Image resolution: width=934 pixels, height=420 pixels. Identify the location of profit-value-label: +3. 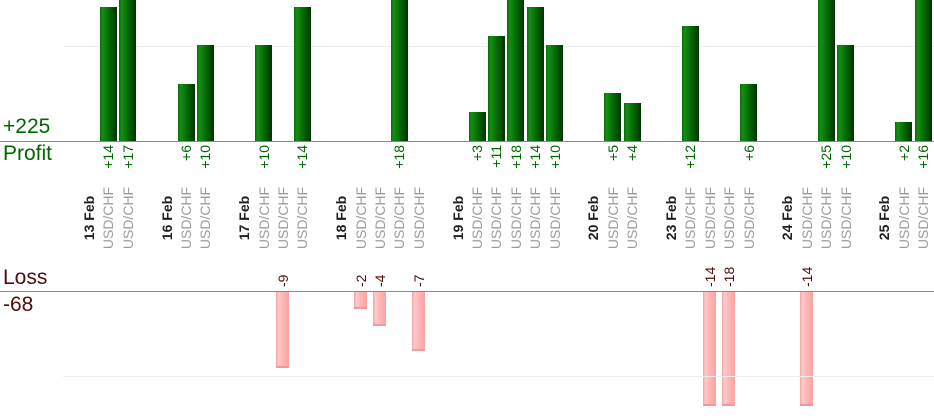
(477, 153).